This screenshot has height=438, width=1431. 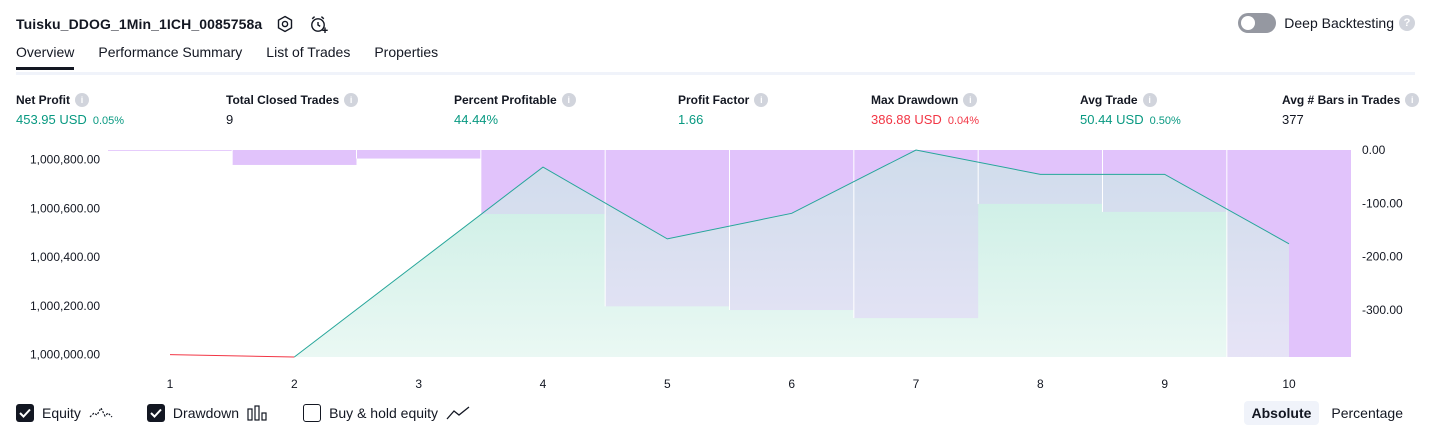 I want to click on tab-list-of-trades: List of Trades, so click(x=308, y=52).